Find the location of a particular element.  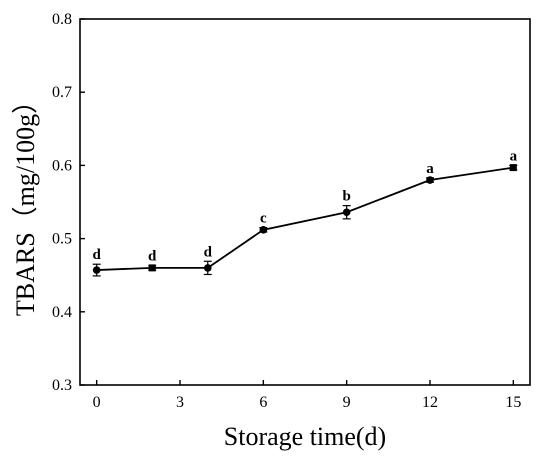

y-axis-title: TBARS（mg/100g） is located at coordinates (25, 202).